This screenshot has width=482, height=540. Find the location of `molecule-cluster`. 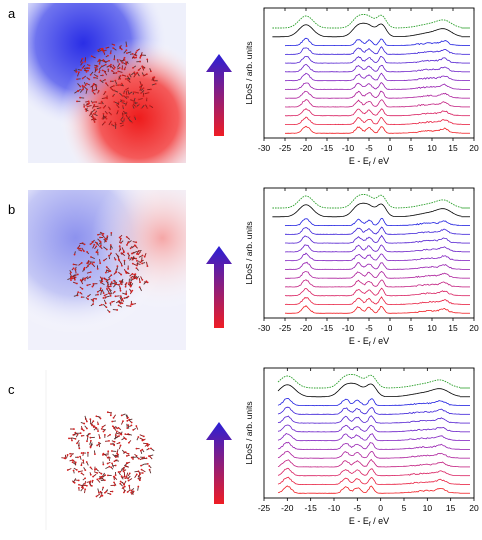

molecule-cluster is located at coordinates (108, 455).